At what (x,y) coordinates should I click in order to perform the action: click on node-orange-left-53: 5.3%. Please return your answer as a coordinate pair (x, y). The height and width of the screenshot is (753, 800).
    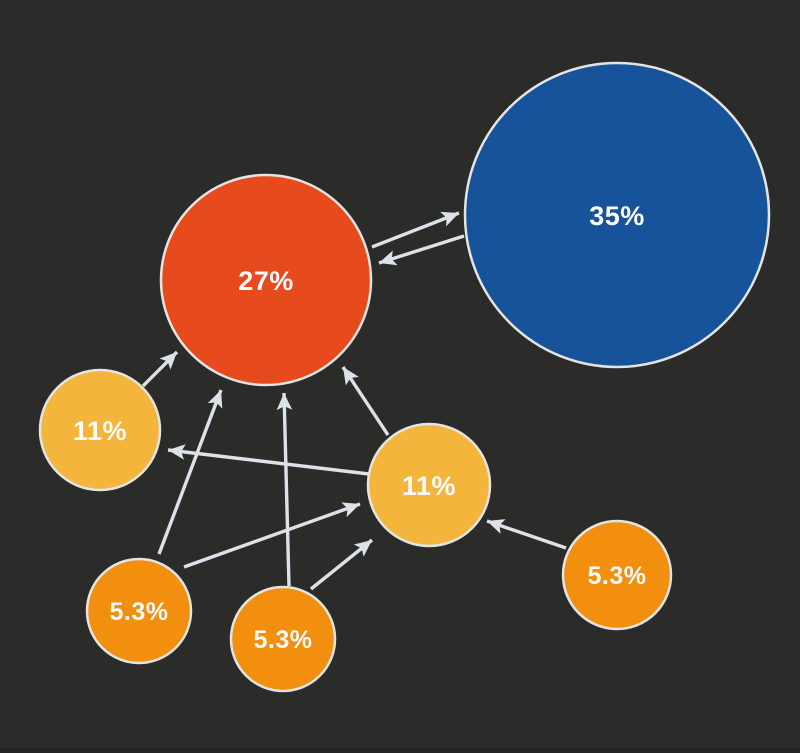
    Looking at the image, I should click on (139, 611).